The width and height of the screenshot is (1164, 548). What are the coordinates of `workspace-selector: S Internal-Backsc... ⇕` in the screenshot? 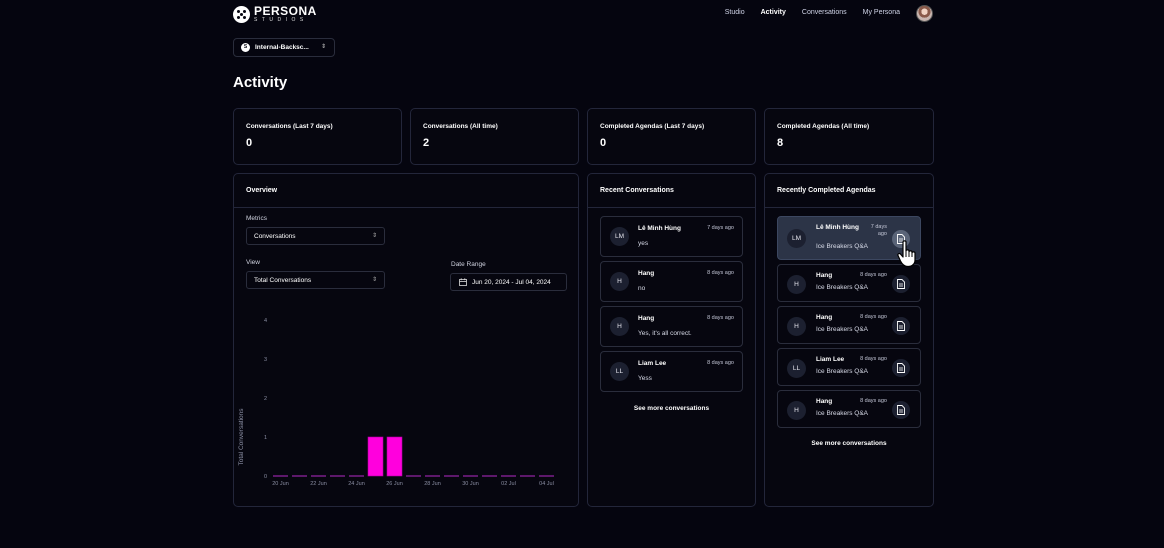 It's located at (284, 47).